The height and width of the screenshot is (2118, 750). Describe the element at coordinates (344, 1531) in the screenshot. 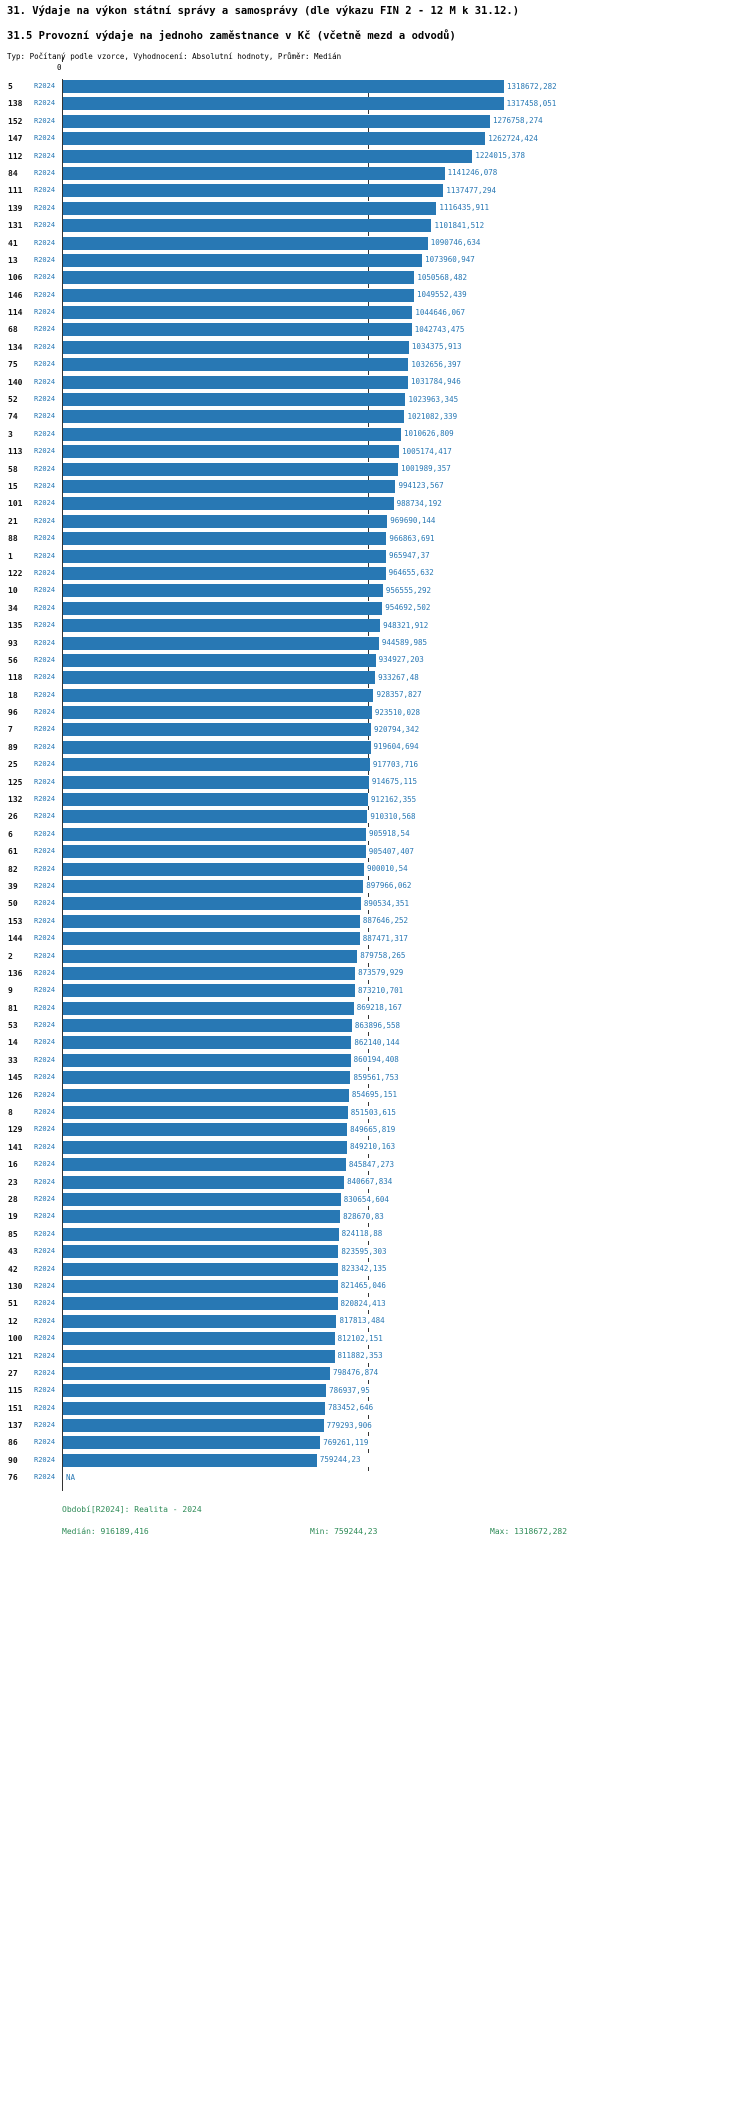

I see `footer-min-label: Min: 759244,23` at that location.